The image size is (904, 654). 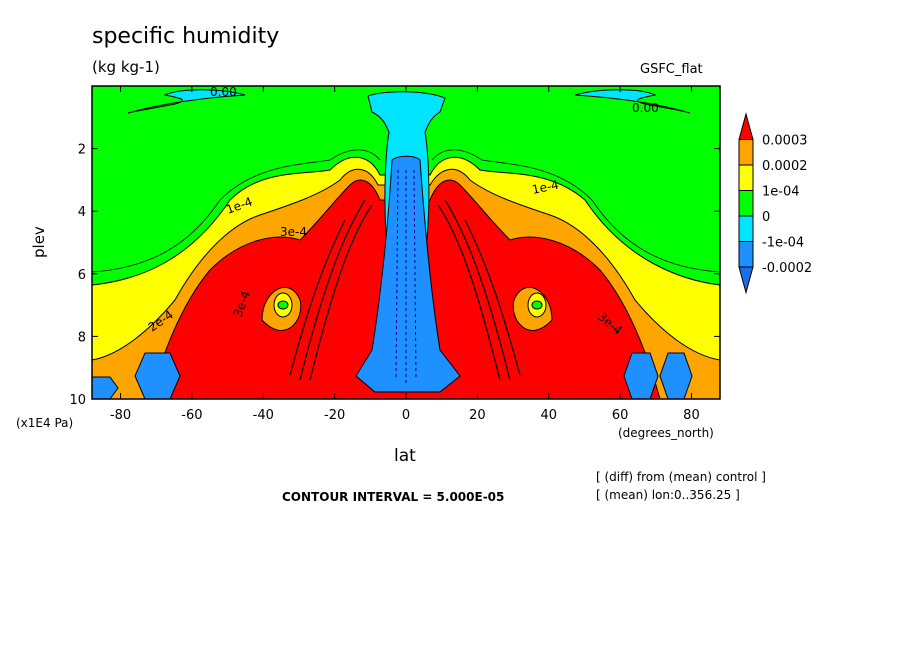 What do you see at coordinates (263, 415) in the screenshot?
I see `x-tick-label: -40` at bounding box center [263, 415].